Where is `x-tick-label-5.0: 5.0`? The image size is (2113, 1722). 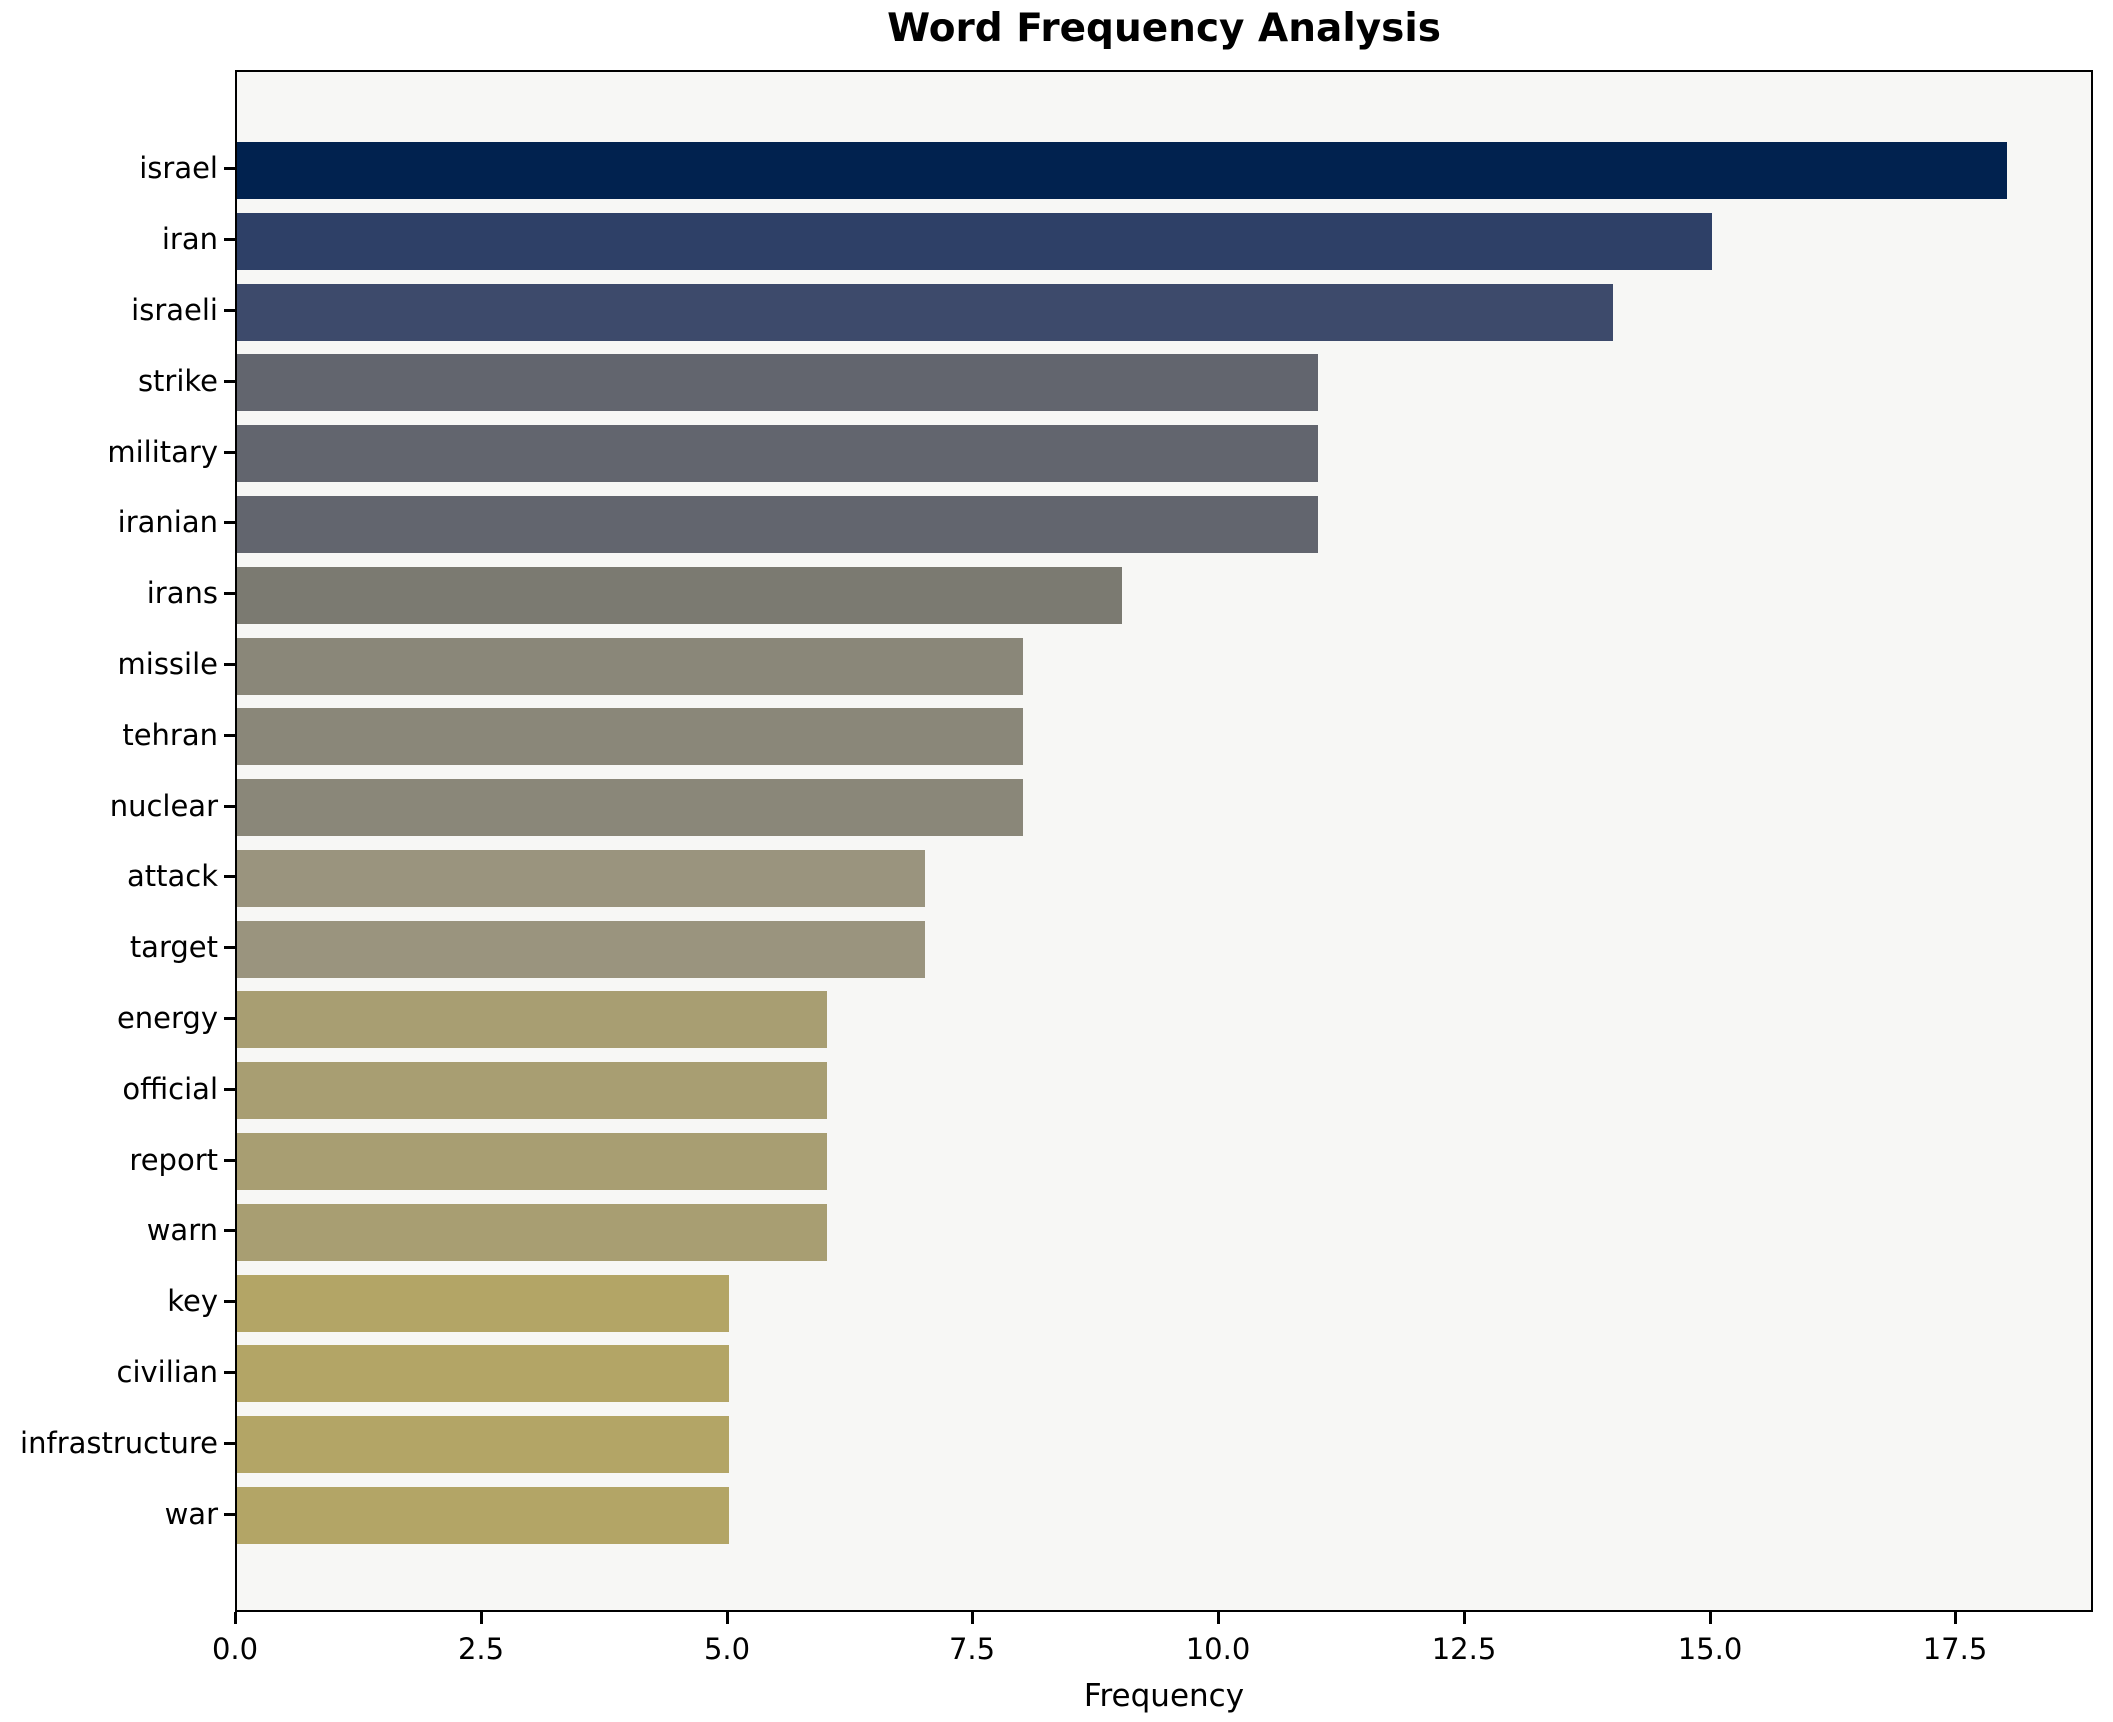 x-tick-label-5.0: 5.0 is located at coordinates (727, 1649).